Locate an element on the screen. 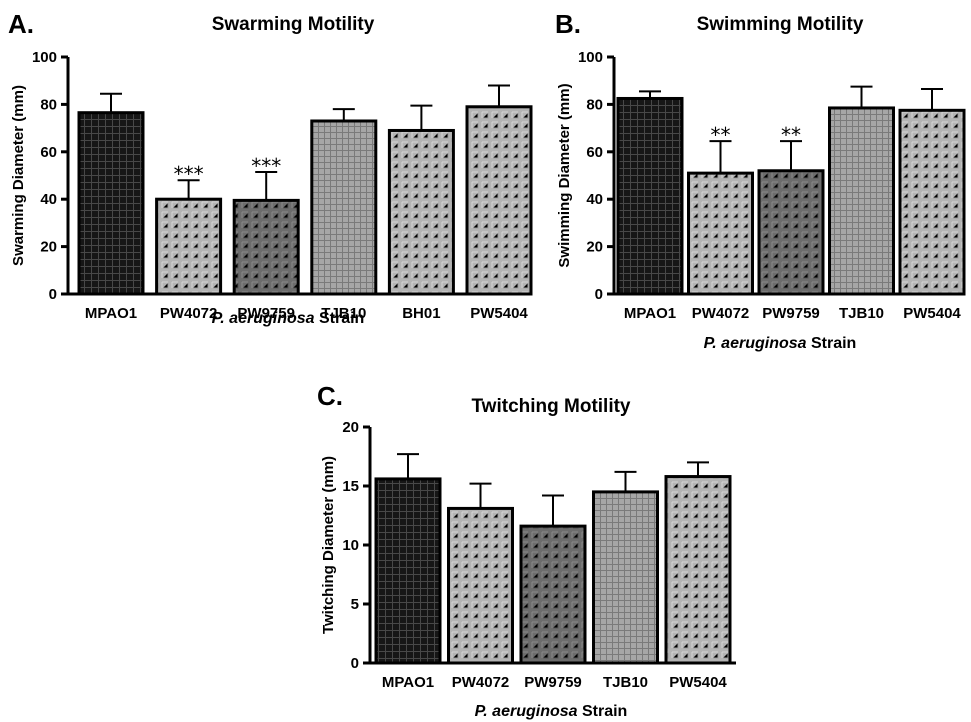  y-tick-label: 15 is located at coordinates (350, 486).